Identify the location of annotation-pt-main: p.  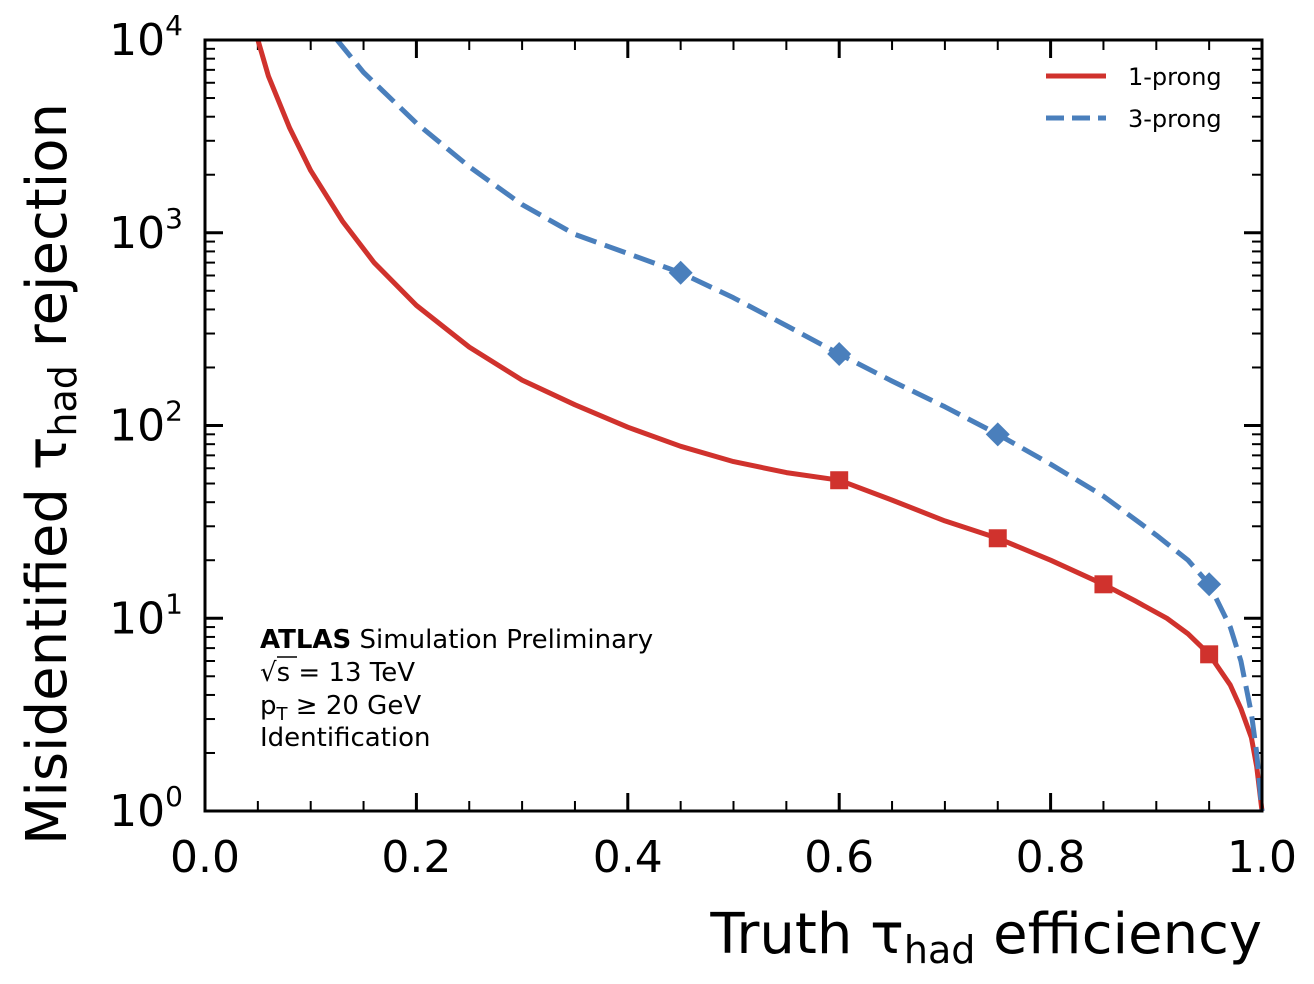
(268, 706).